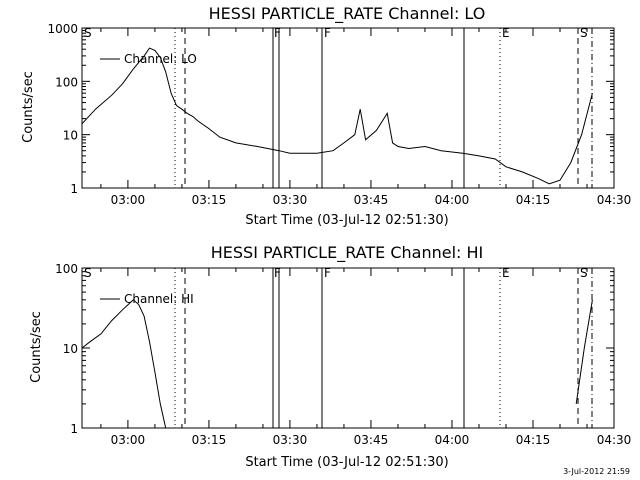  Describe the element at coordinates (128, 440) in the screenshot. I see `x-tick-label-hi: 03:00` at that location.